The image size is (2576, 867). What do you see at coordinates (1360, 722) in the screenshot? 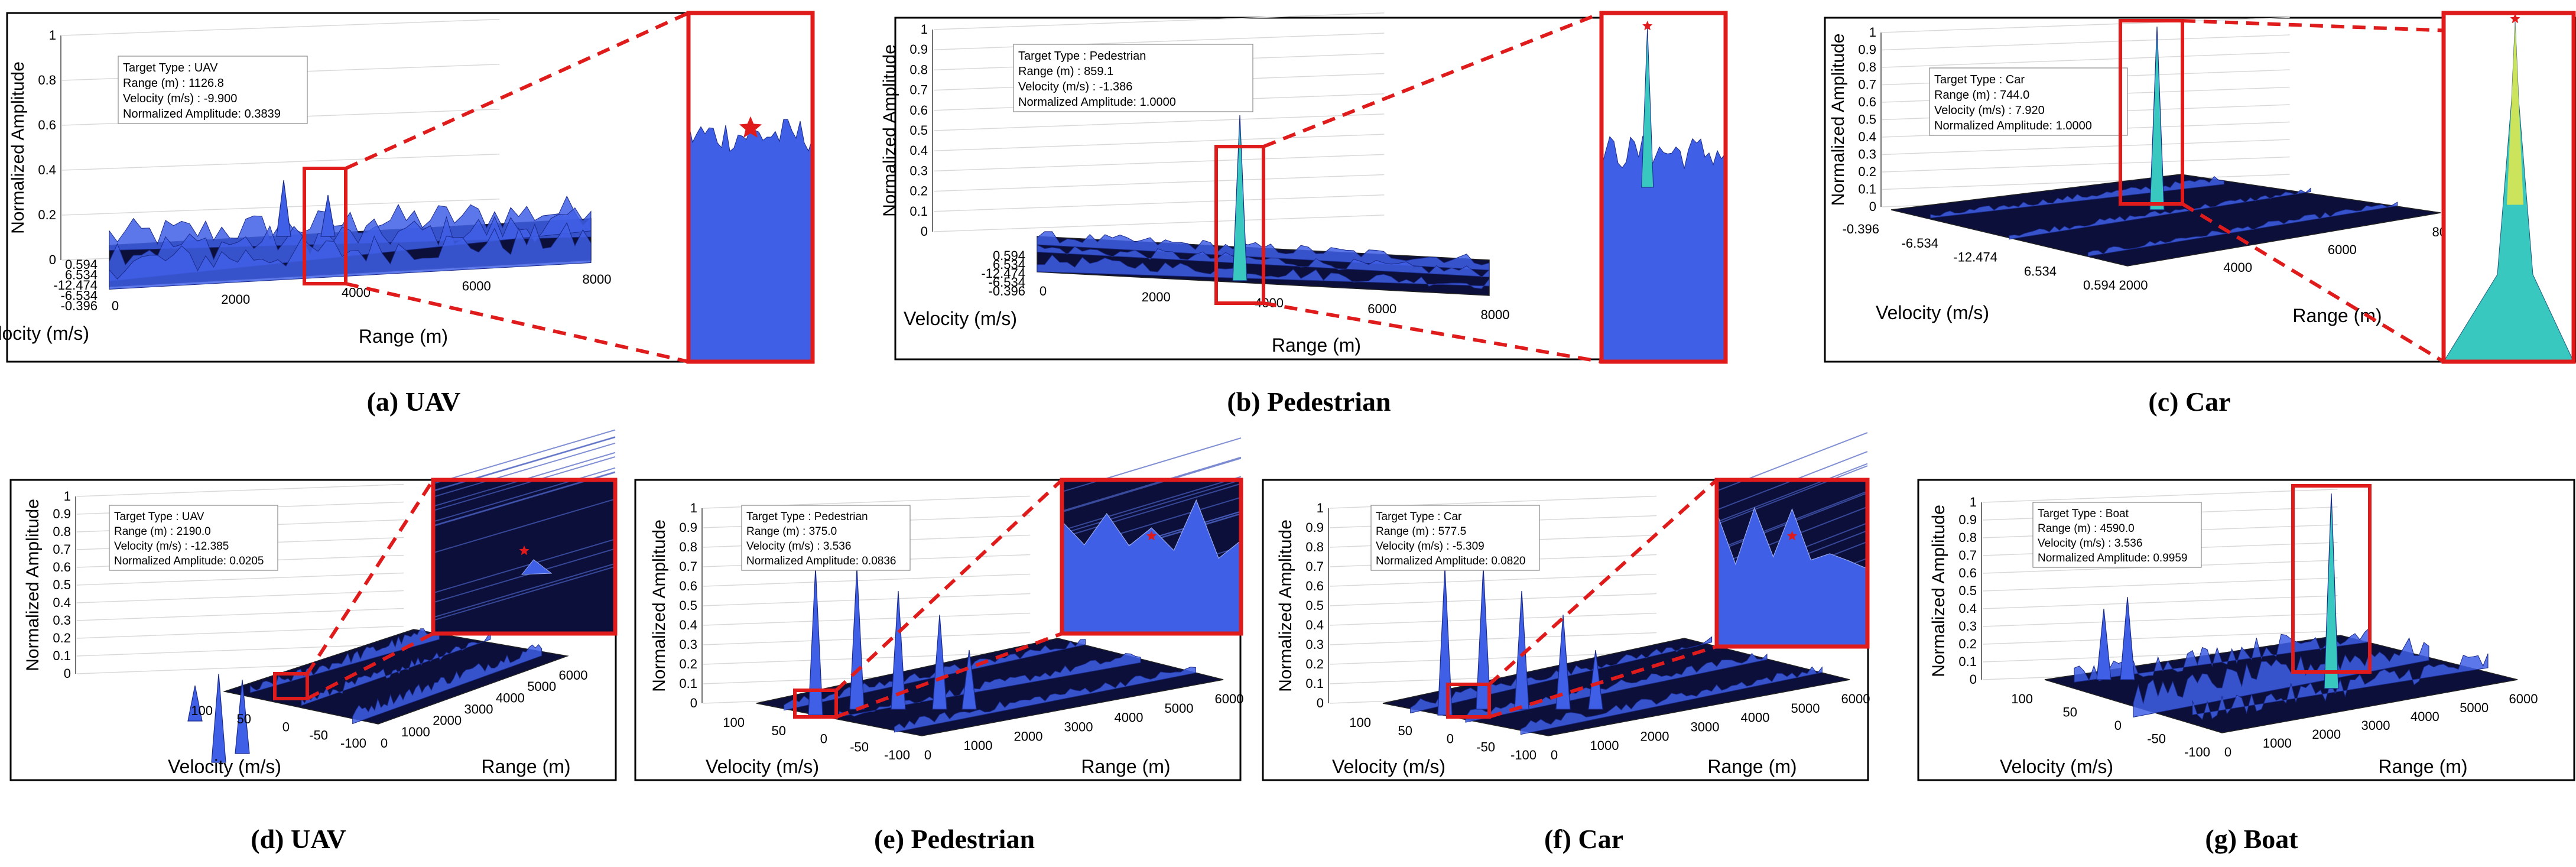
I see `velocity-tick-label: 100` at bounding box center [1360, 722].